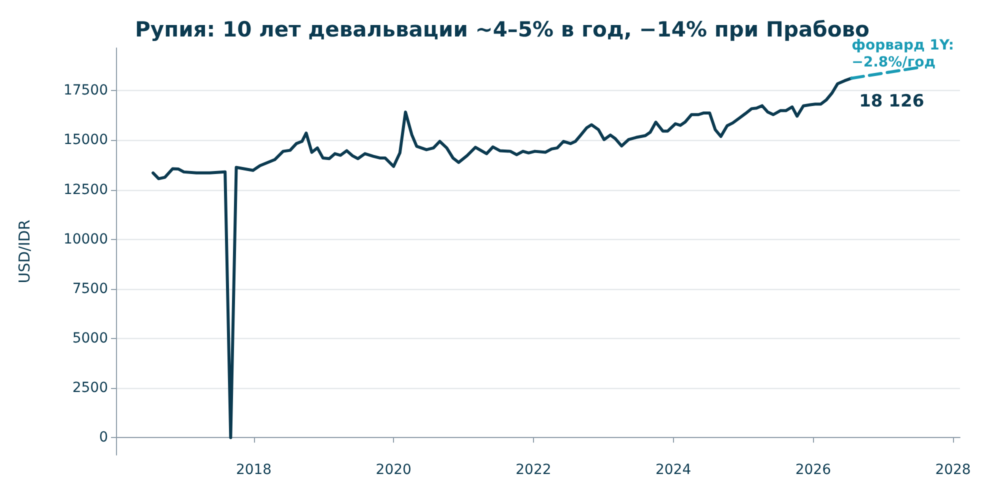  What do you see at coordinates (85, 90) in the screenshot?
I see `y-tick-label: 17500` at bounding box center [85, 90].